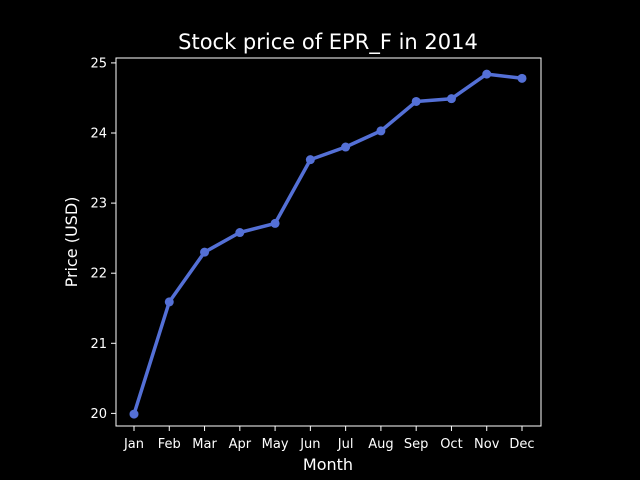 This screenshot has width=640, height=480. I want to click on y-tick-label: 21, so click(98, 344).